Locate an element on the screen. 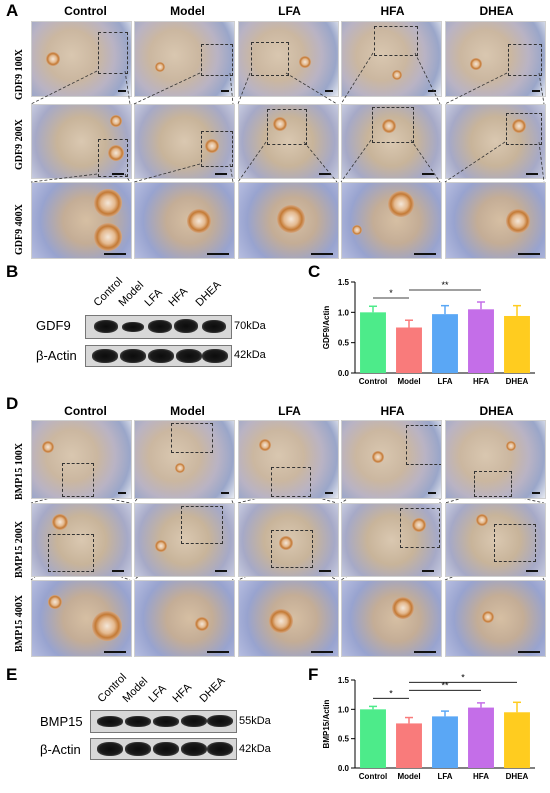 This screenshot has width=550, height=793. col-header-lfa-d: LFA is located at coordinates (289, 411).